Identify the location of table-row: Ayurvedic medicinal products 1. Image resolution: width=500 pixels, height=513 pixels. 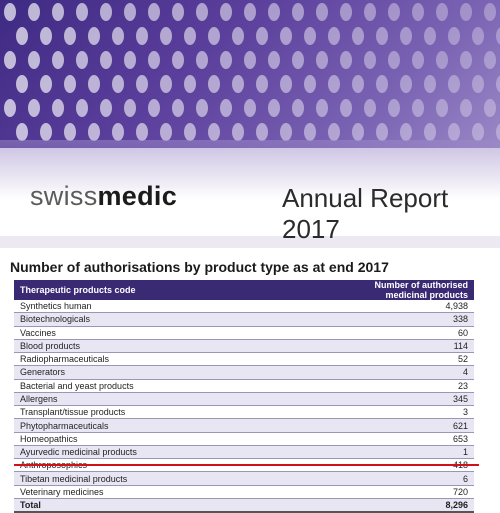
(244, 452).